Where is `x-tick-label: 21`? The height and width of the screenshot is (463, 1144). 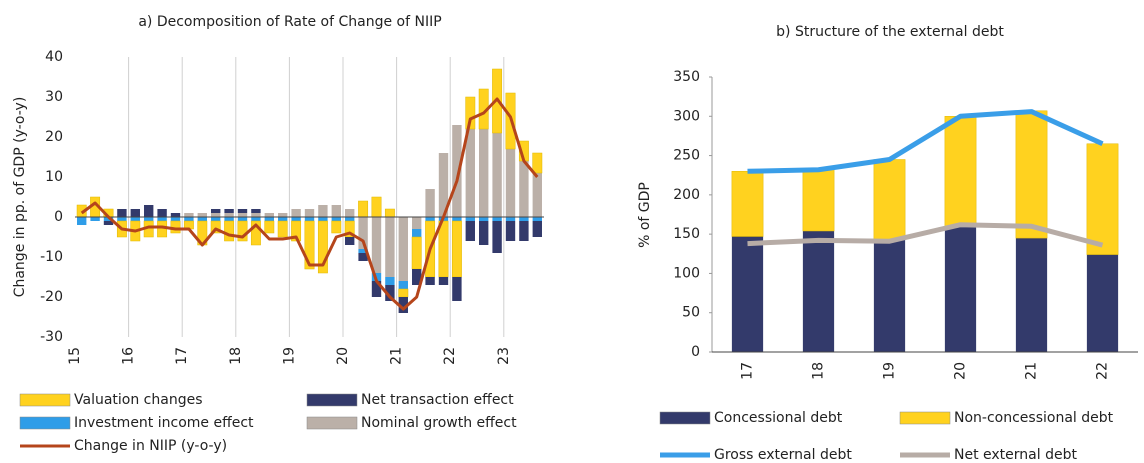 x-tick-label: 21 is located at coordinates (1032, 371).